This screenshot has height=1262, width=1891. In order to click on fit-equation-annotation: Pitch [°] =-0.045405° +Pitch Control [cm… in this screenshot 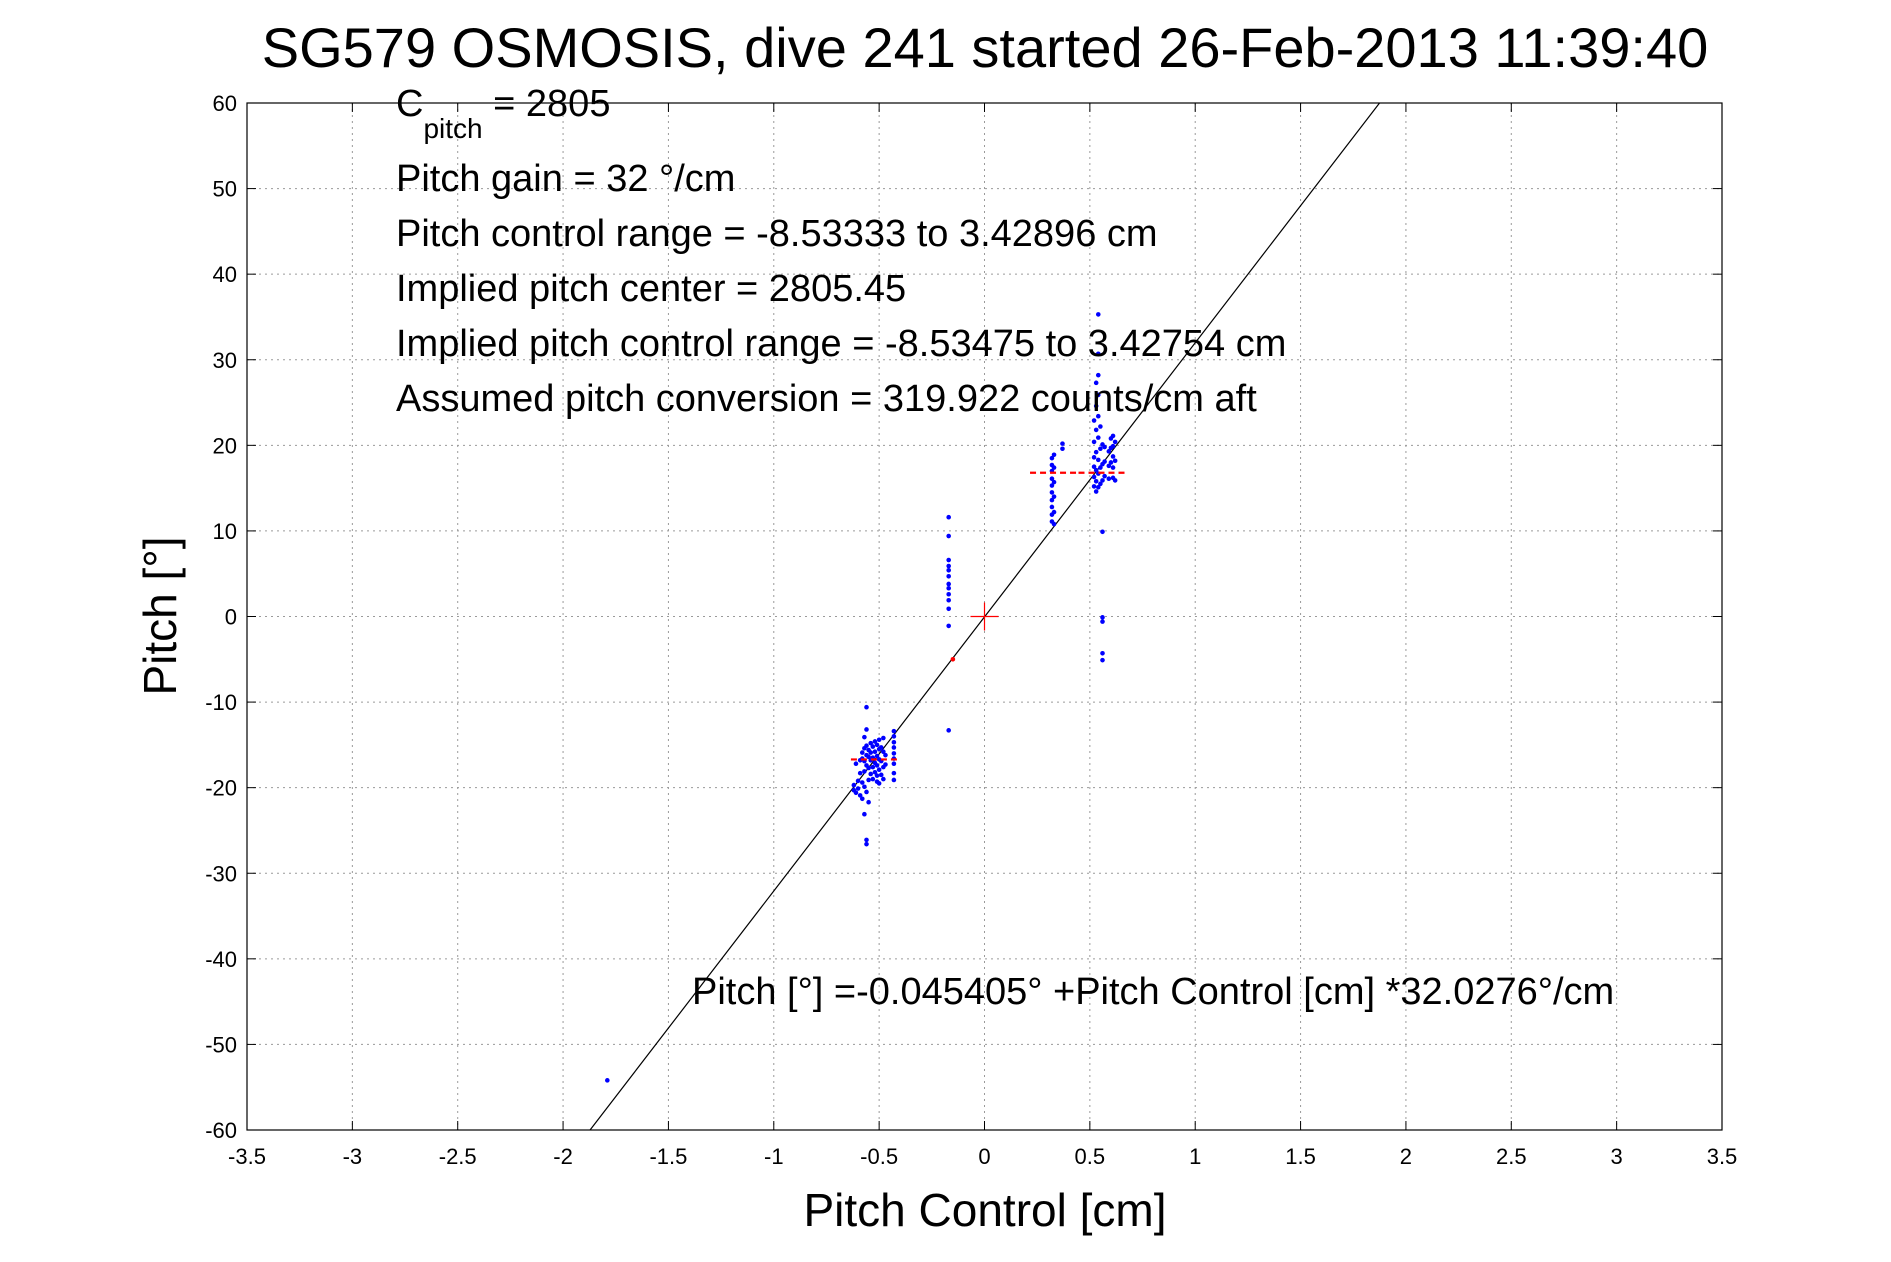, I will do `click(1153, 992)`.